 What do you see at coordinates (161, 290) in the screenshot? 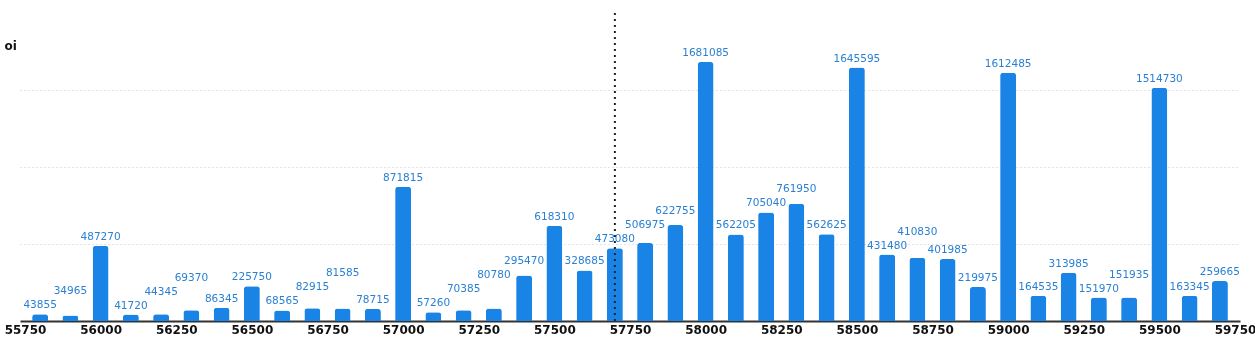
I see `data-label: 44345` at bounding box center [161, 290].